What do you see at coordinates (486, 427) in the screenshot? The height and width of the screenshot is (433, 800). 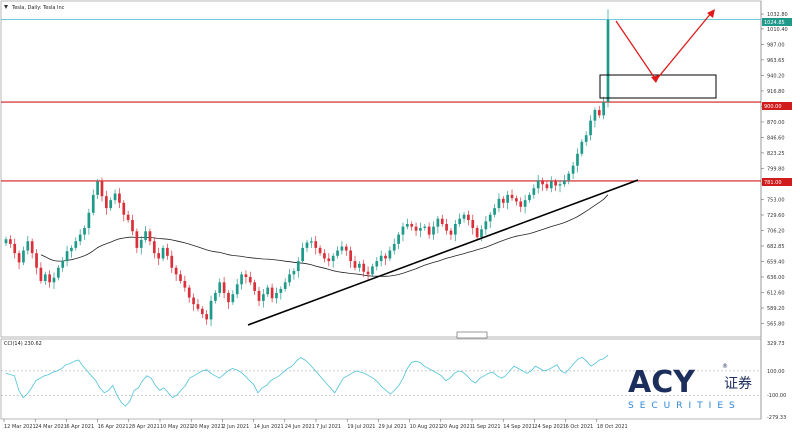 I see `date-tick-label: 1 Sep 2021` at bounding box center [486, 427].